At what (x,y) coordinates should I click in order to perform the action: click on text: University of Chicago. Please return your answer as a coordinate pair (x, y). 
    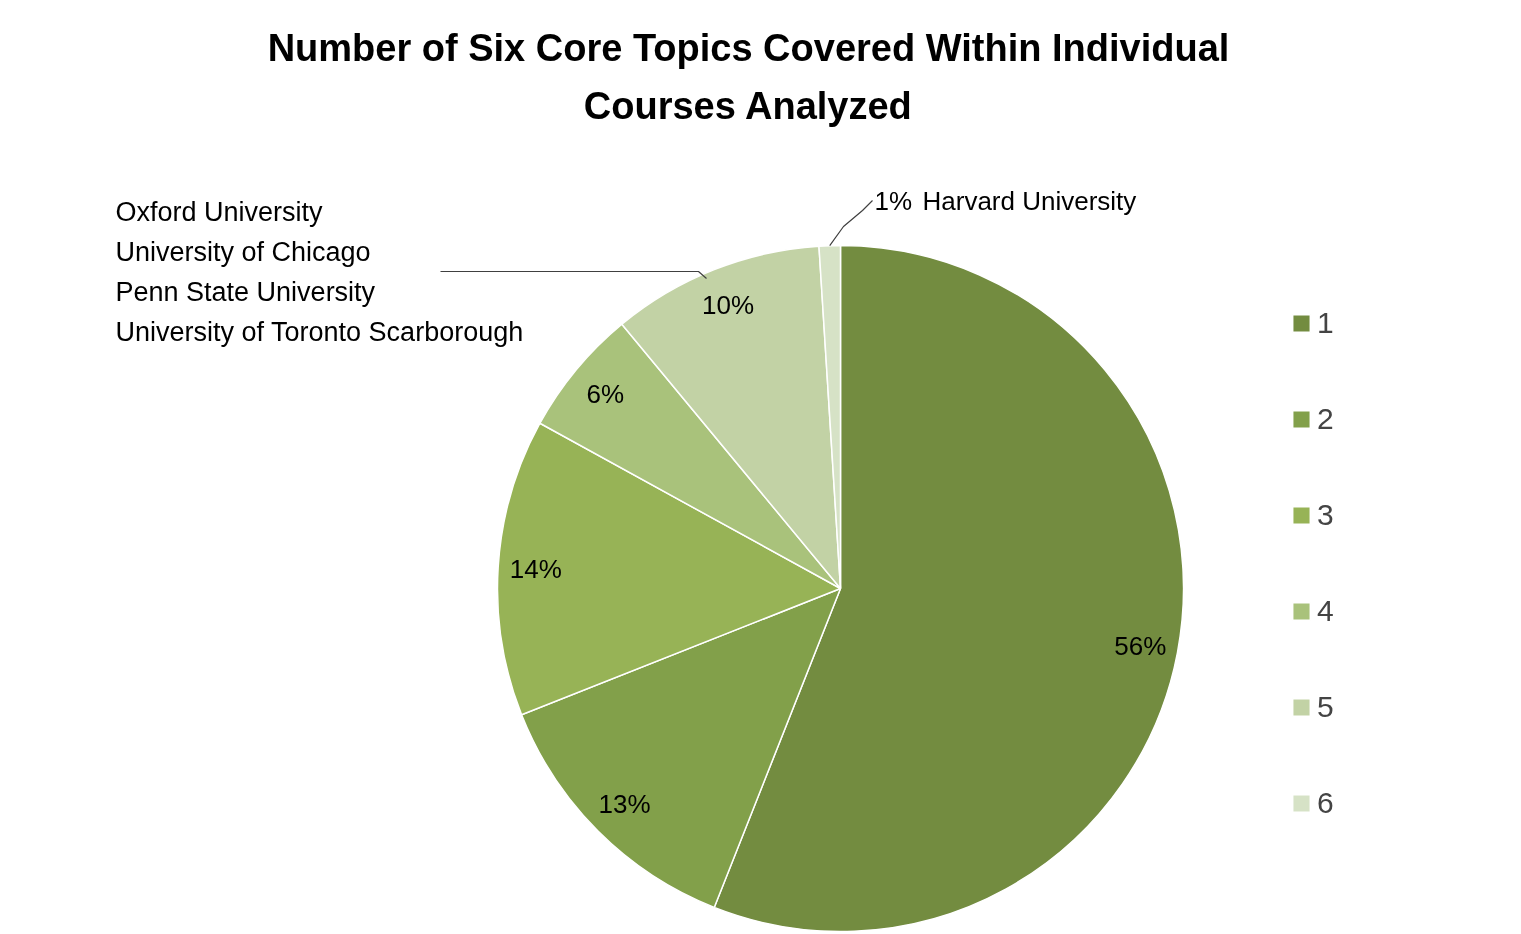
    Looking at the image, I should click on (243, 251).